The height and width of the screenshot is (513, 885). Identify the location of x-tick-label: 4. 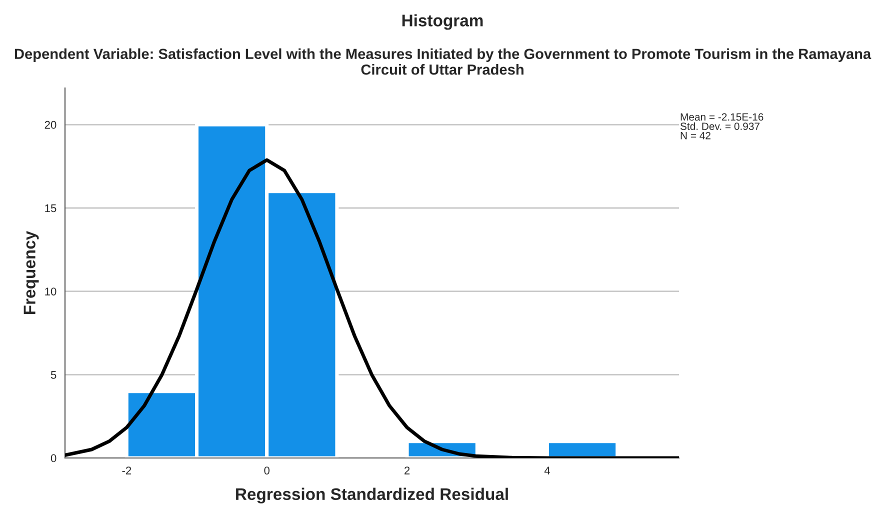
(547, 470).